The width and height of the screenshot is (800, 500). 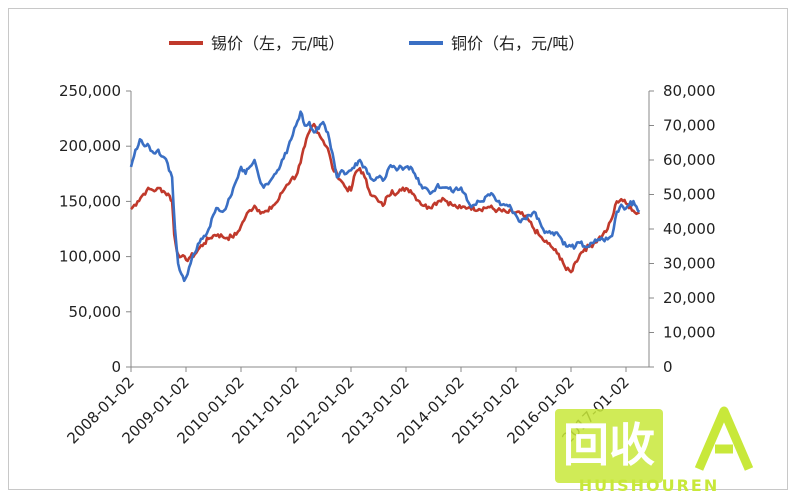 I want to click on watermark-badge, so click(x=609, y=446).